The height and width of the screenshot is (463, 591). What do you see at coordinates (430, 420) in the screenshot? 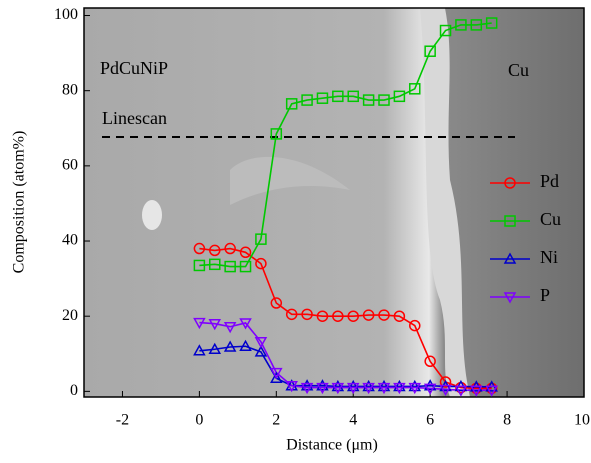
I see `x-tick-label: 6` at bounding box center [430, 420].